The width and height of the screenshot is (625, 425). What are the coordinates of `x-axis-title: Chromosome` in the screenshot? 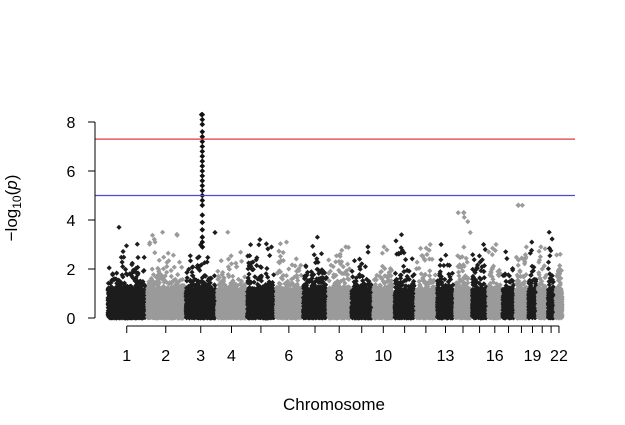 It's located at (334, 404).